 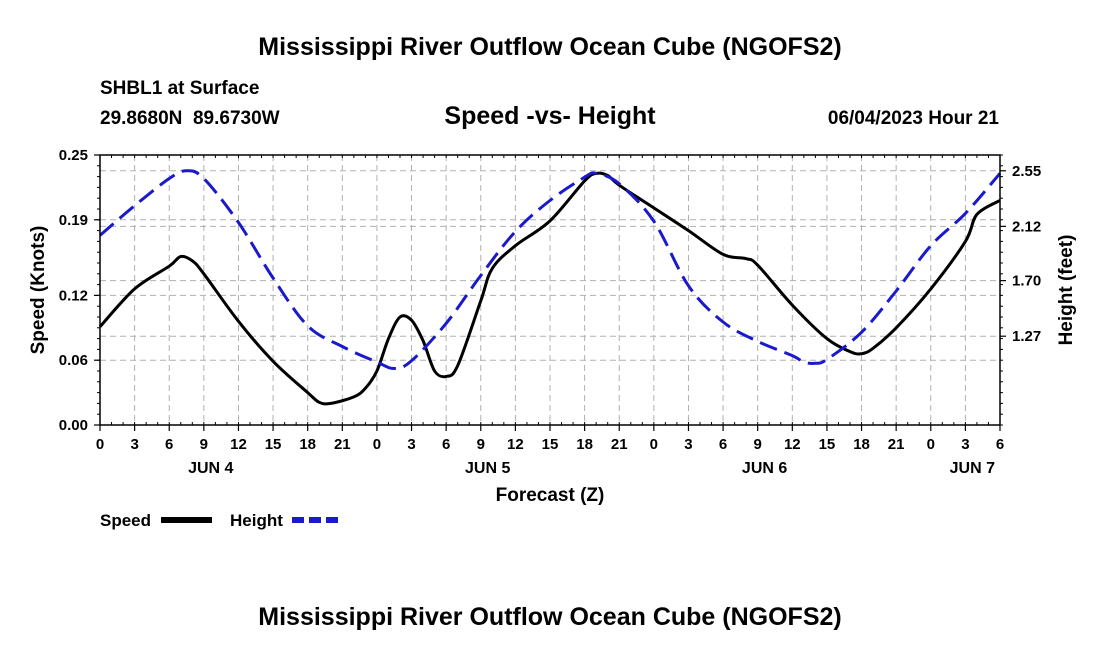 I want to click on y-right-tick-label: 2.55, so click(x=1026, y=171).